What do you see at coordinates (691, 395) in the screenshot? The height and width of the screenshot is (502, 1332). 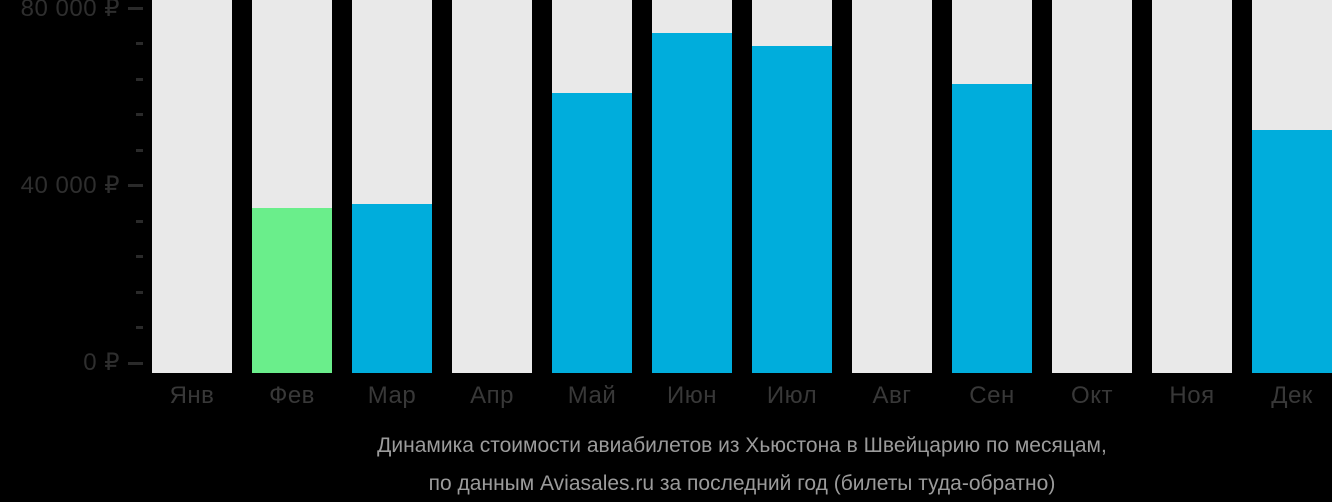 I see `x-tick-label: Июн` at bounding box center [691, 395].